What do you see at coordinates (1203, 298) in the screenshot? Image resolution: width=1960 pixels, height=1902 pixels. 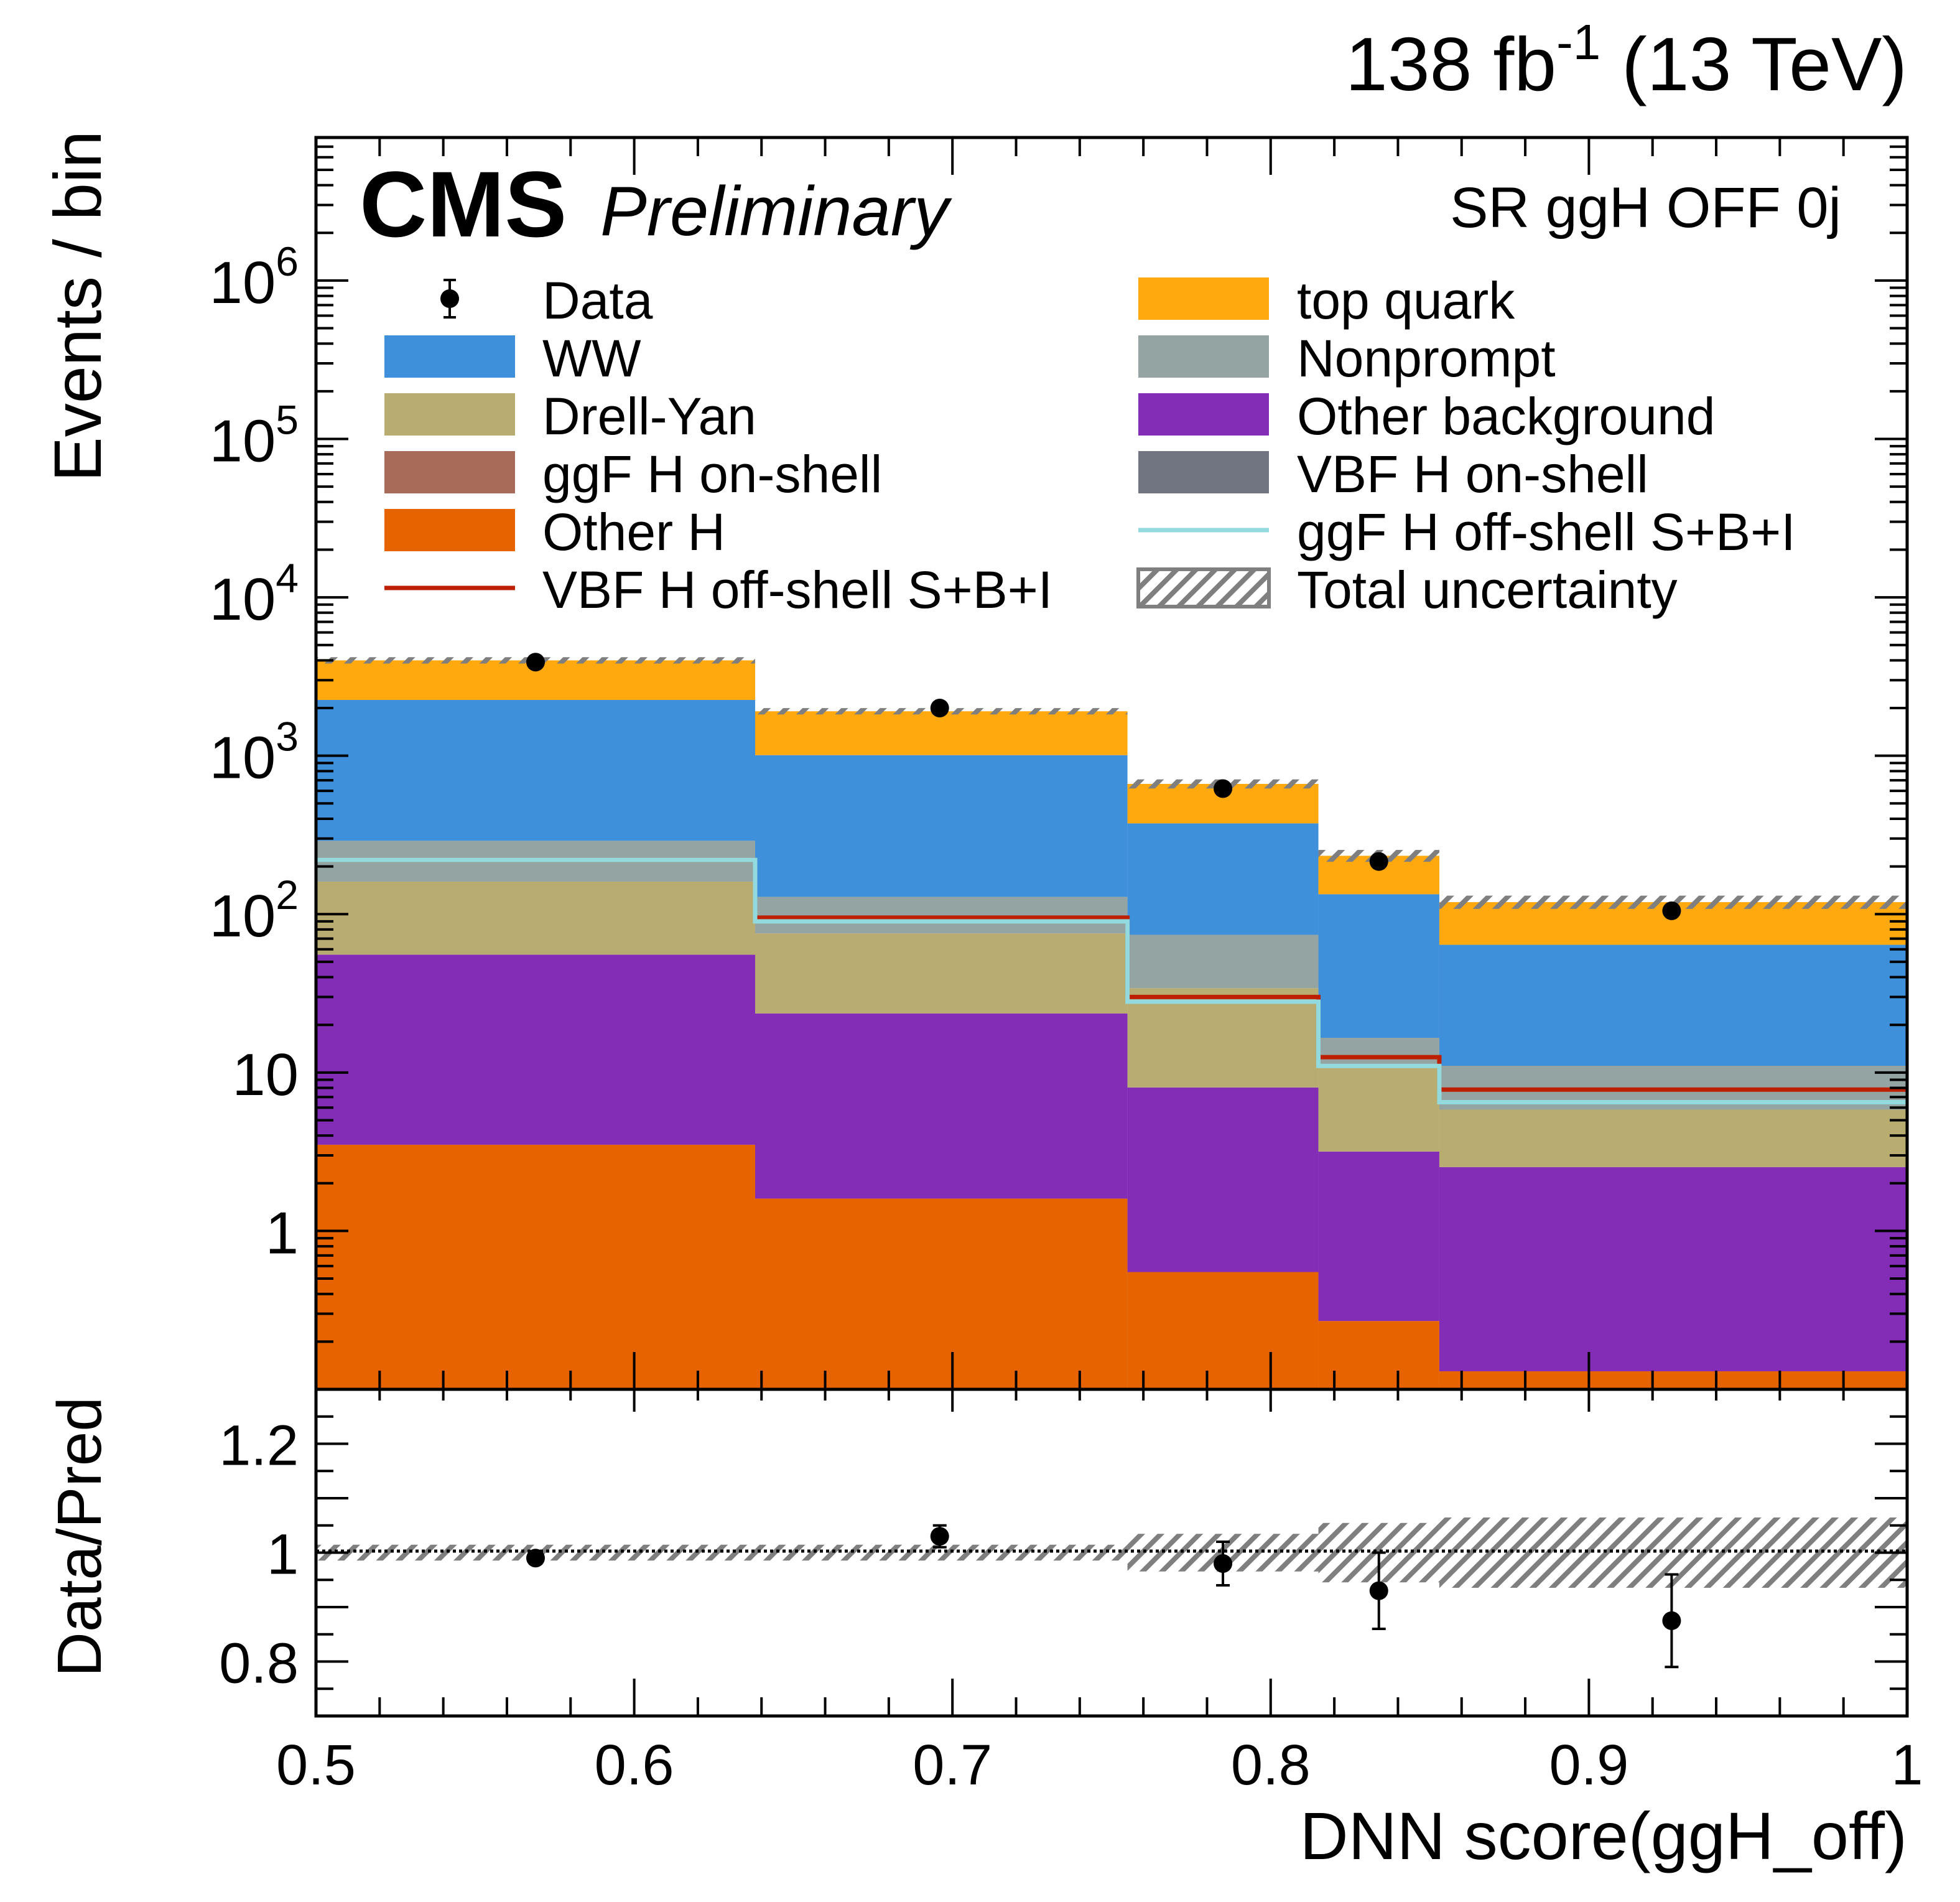 I see `legend-swatch-top-quark` at bounding box center [1203, 298].